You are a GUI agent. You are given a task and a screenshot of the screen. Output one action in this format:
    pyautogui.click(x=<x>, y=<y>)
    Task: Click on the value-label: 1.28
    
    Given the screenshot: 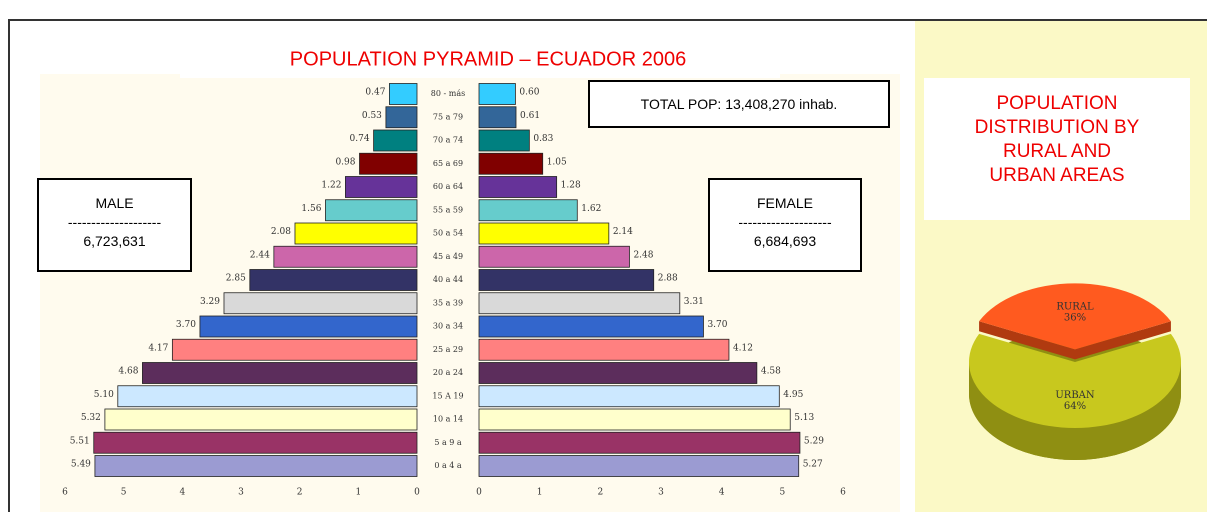 What is the action you would take?
    pyautogui.click(x=571, y=186)
    